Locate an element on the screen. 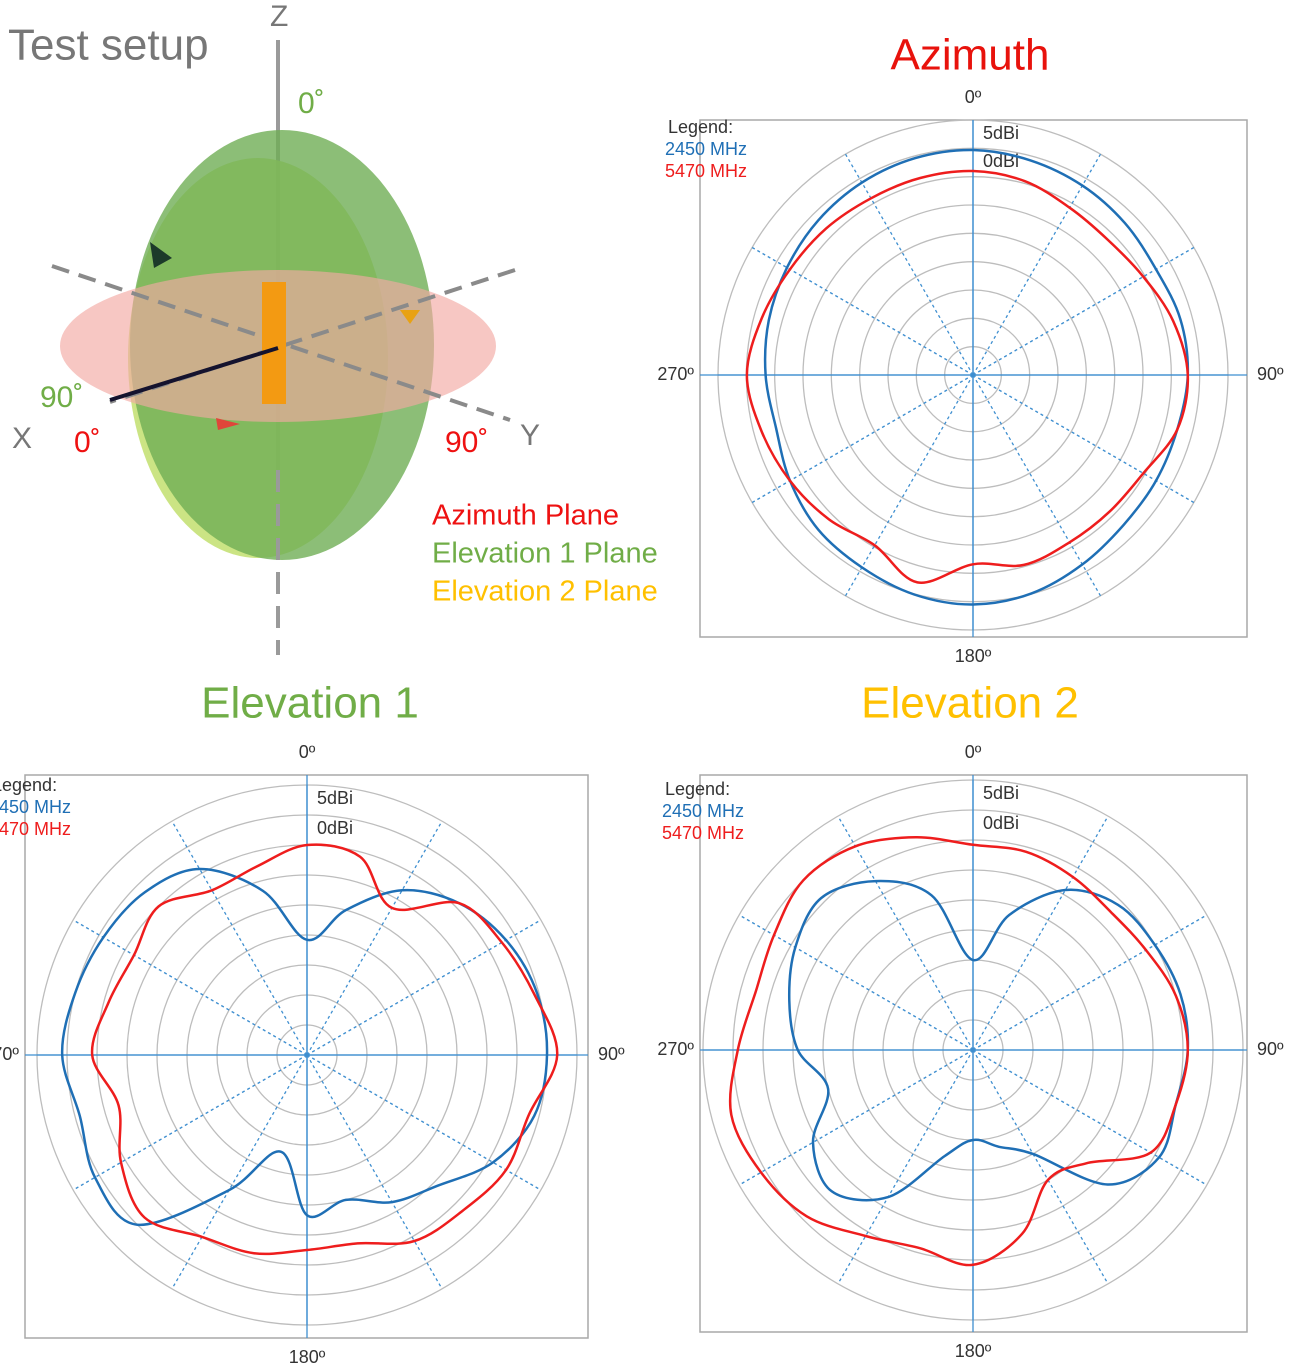  antenna is located at coordinates (274, 343).